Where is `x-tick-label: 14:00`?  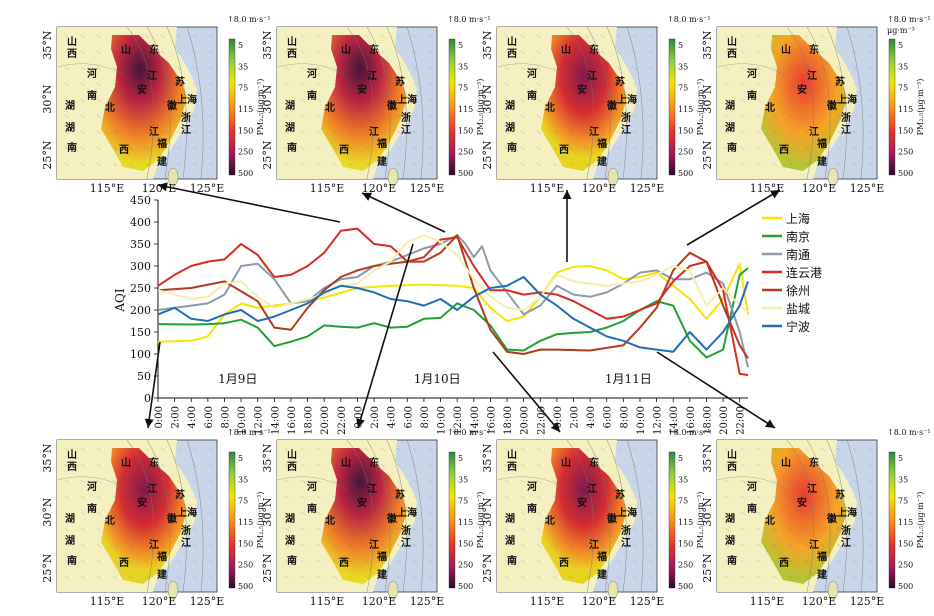
x-tick-label: 14:00 is located at coordinates (674, 420).